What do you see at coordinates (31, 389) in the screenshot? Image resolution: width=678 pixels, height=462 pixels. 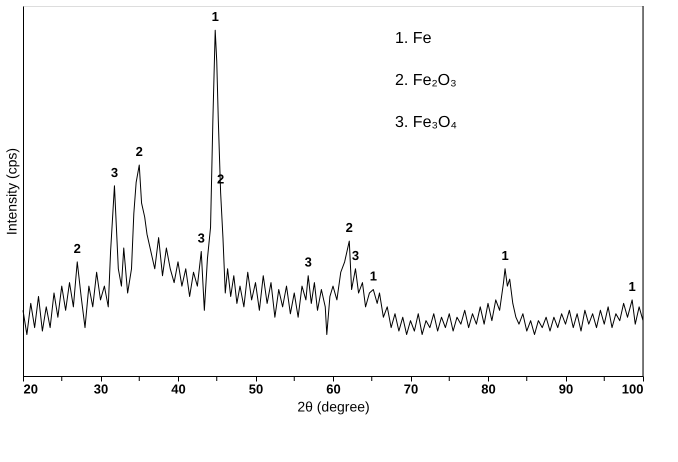 I see `x-tick-label: 20` at bounding box center [31, 389].